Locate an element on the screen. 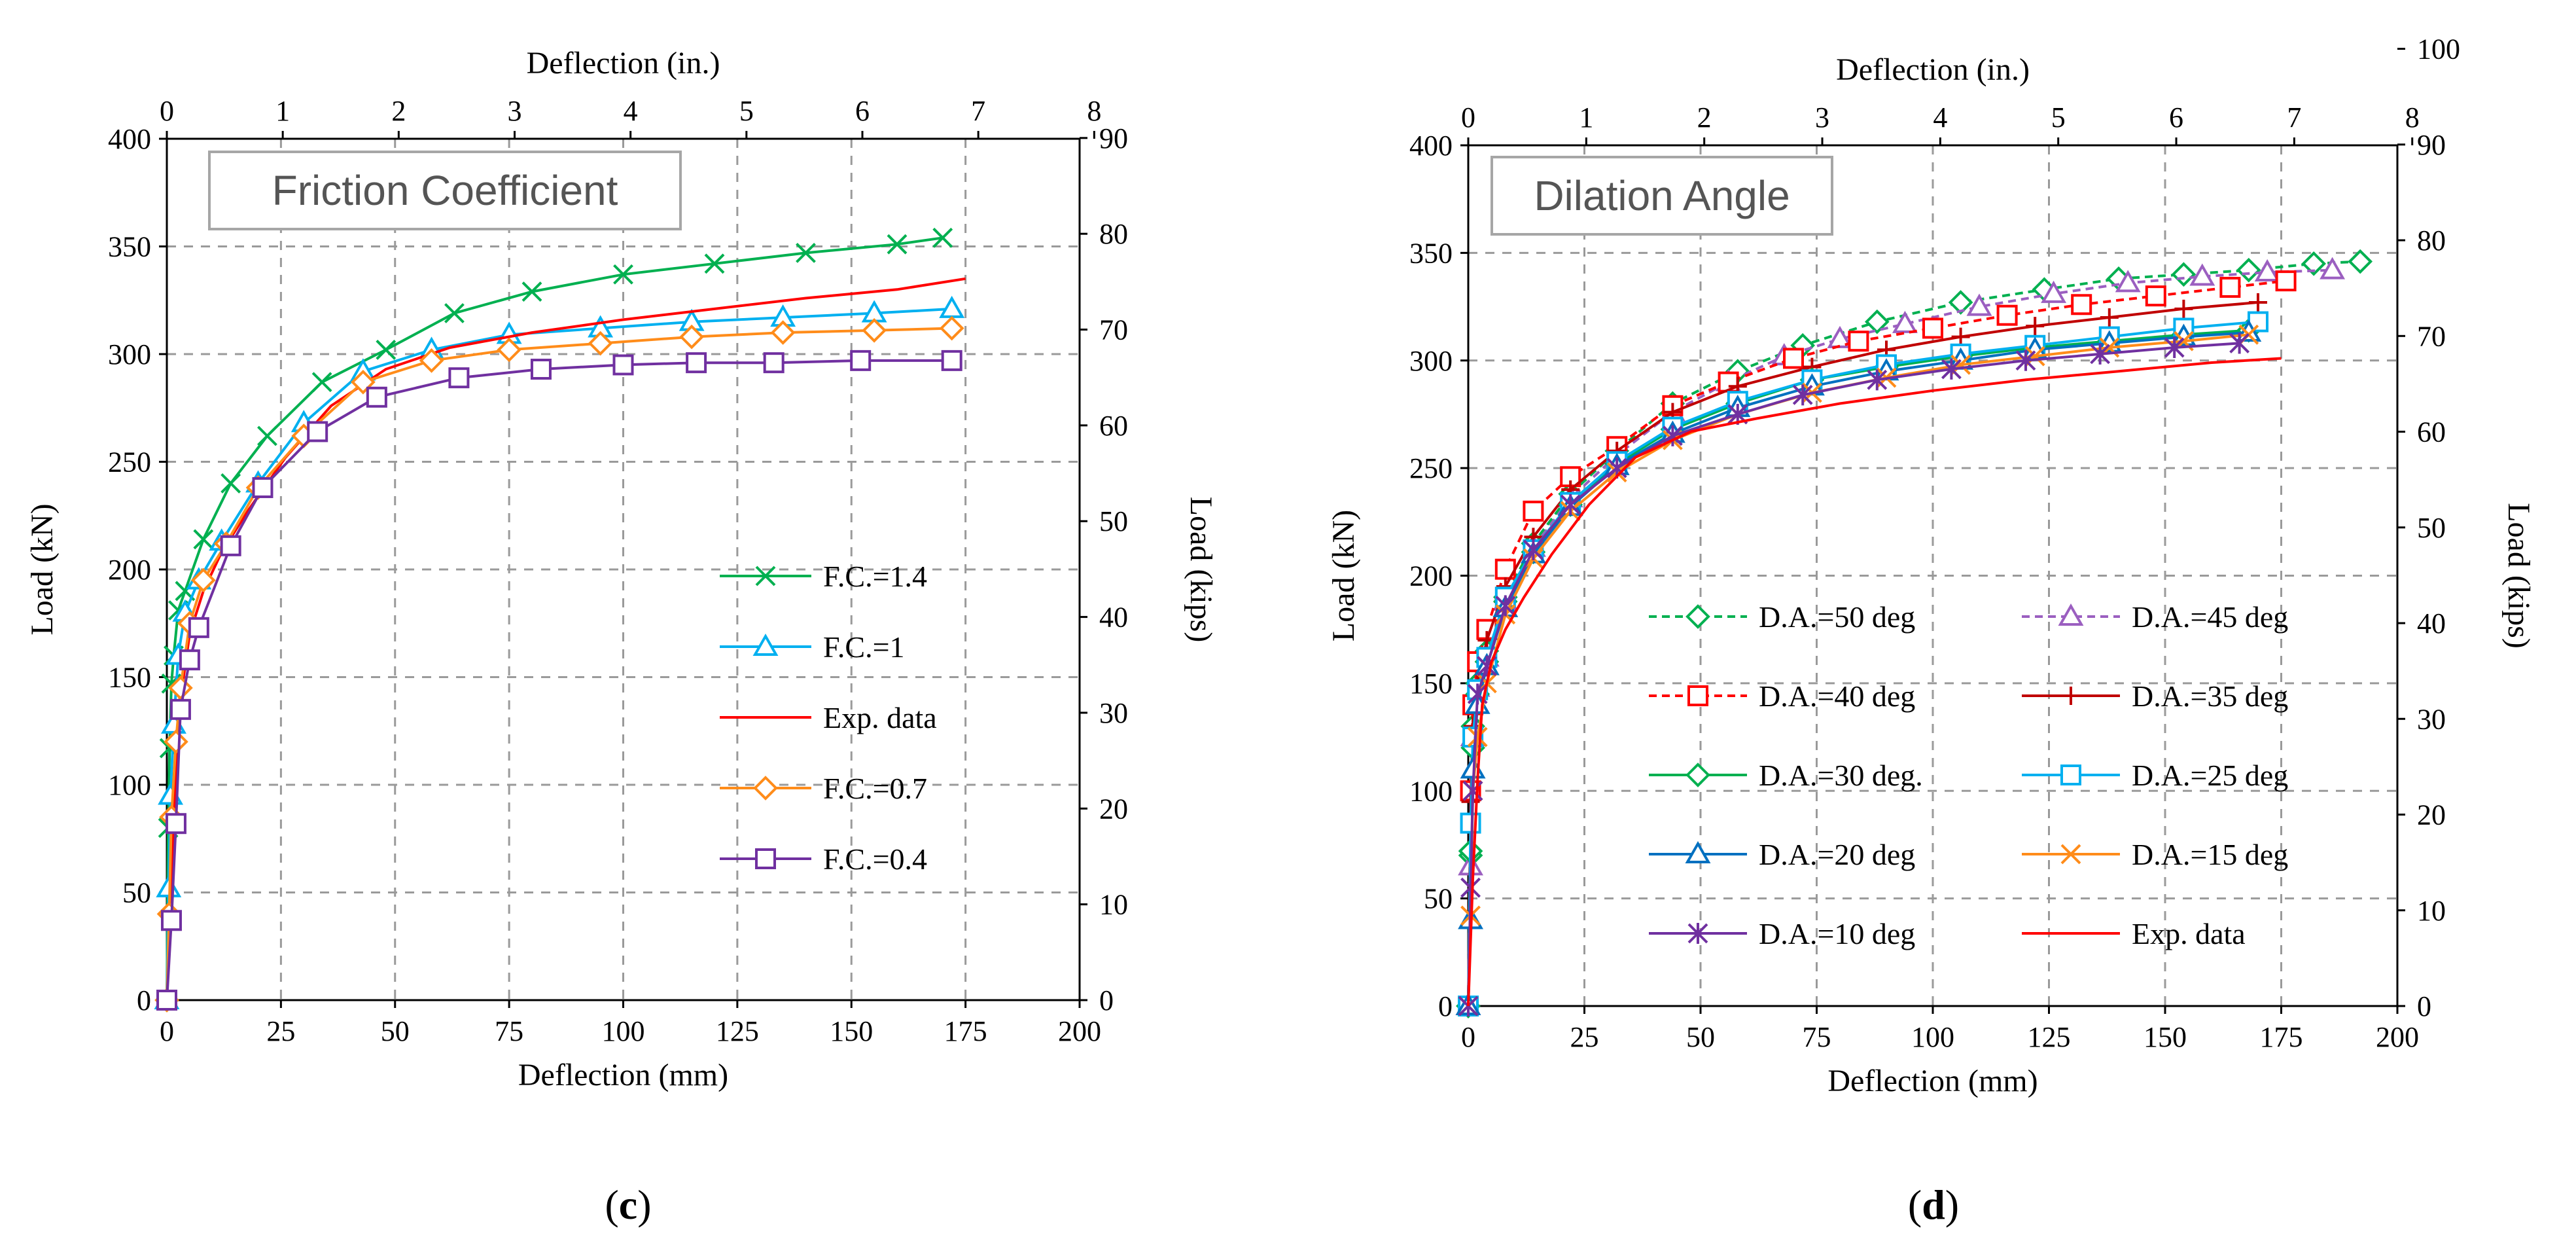  panel-label: (c) is located at coordinates (628, 1204).